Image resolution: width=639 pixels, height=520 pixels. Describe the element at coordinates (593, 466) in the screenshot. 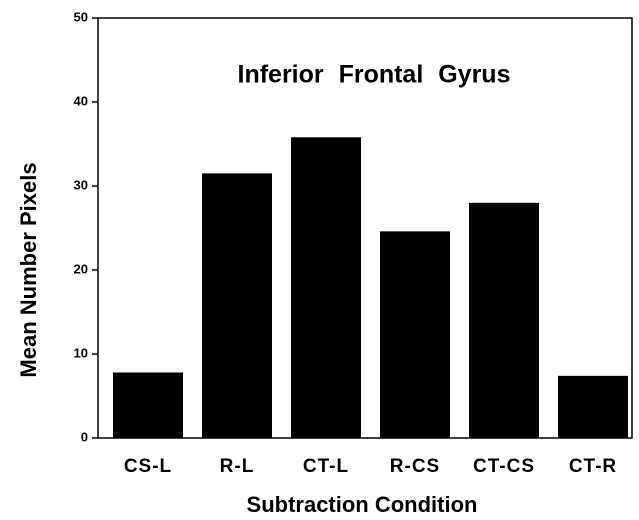

I see `x-tick-label: CT-R` at that location.